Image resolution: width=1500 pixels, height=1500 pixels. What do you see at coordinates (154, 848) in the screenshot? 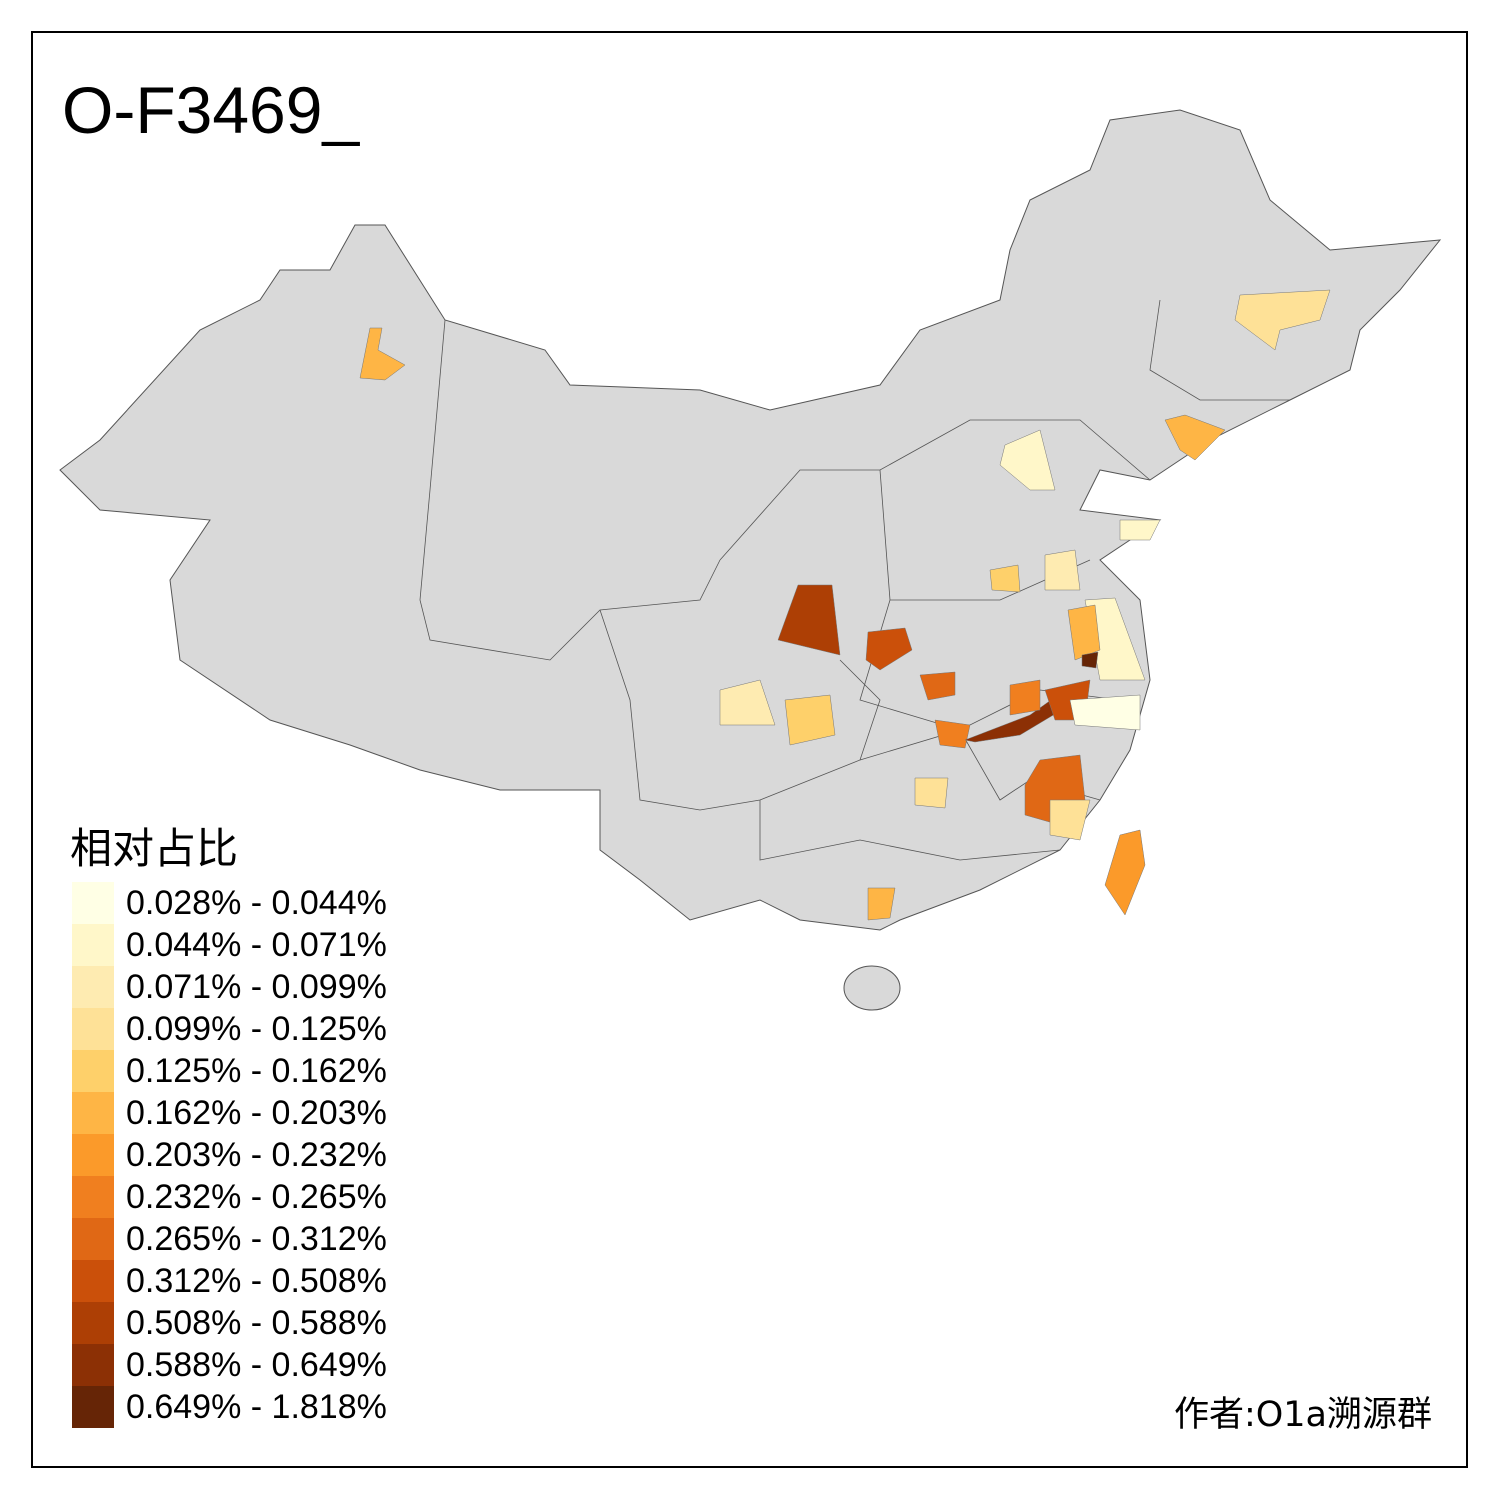
I see `legend-title: 相对占比` at bounding box center [154, 848].